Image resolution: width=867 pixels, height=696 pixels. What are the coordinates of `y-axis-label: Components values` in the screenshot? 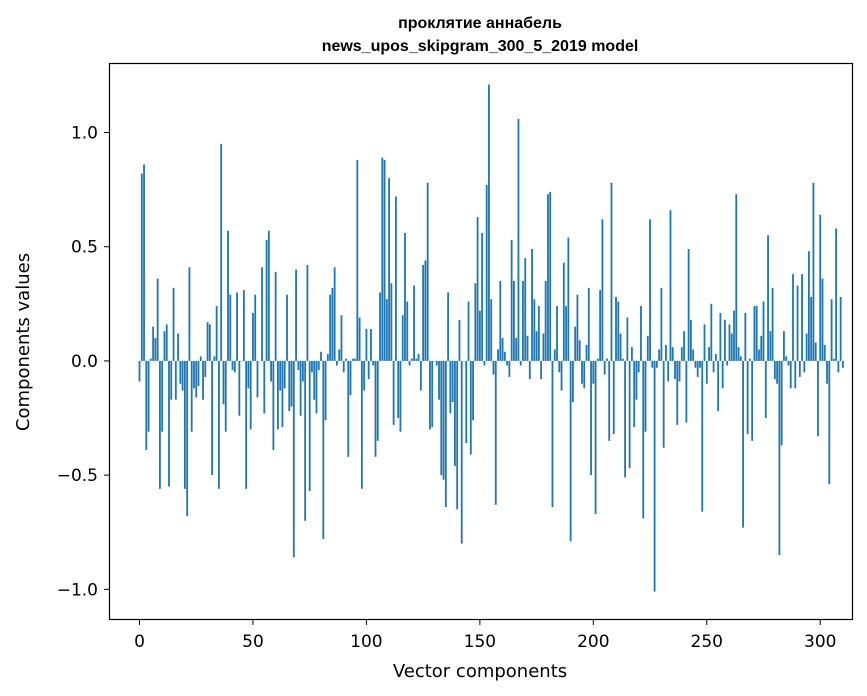 It's located at (23, 342).